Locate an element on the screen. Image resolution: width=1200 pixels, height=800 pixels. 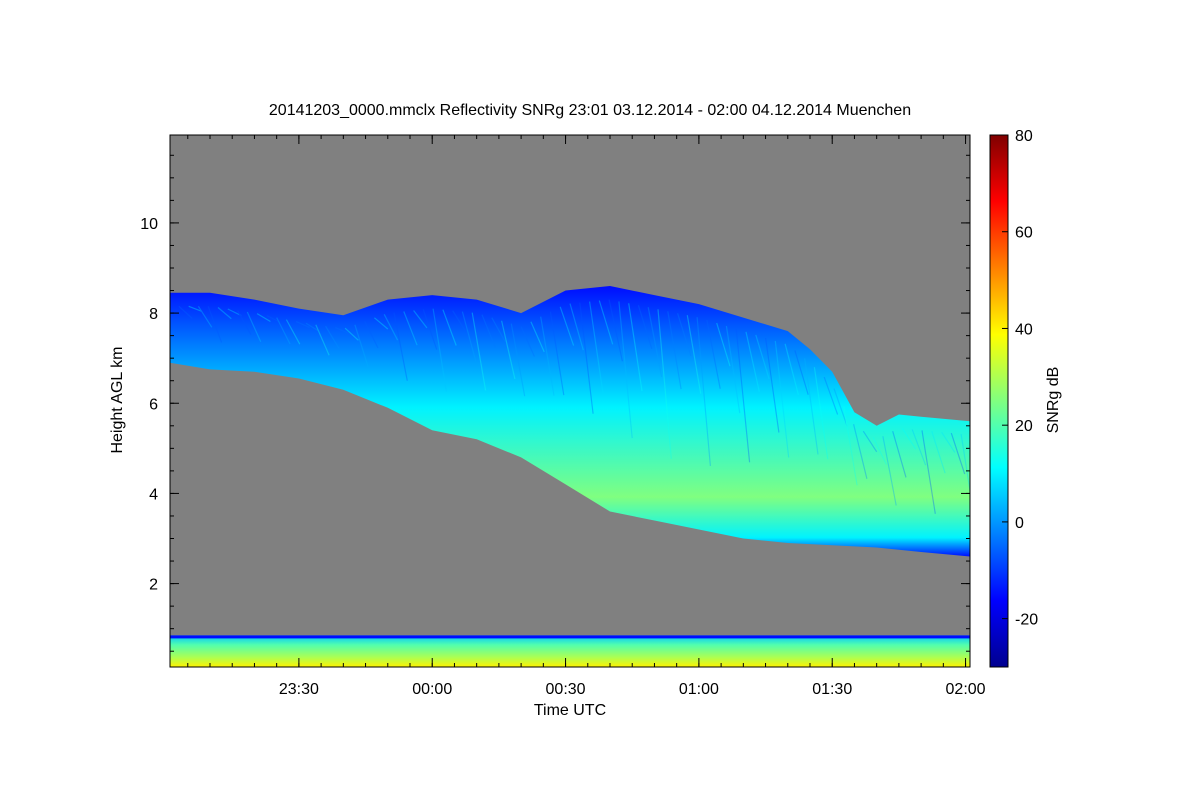
colorbar-tick-label: 60 is located at coordinates (1024, 233).